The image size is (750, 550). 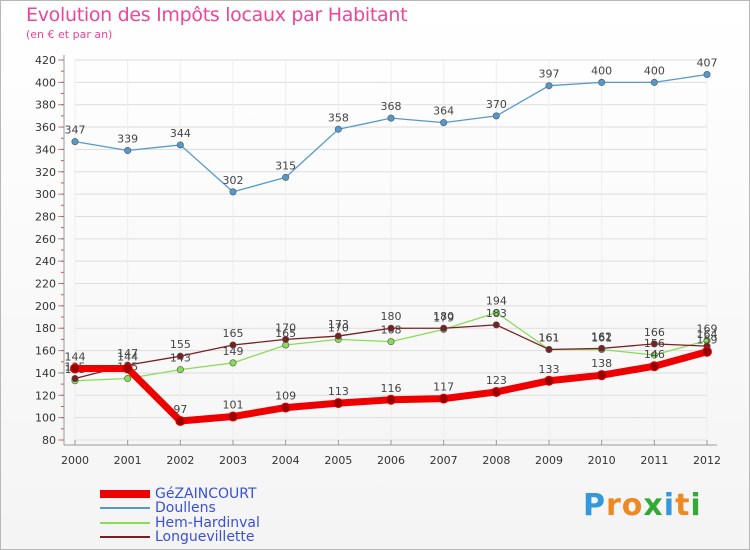 I want to click on logo-letter: P, so click(x=594, y=505).